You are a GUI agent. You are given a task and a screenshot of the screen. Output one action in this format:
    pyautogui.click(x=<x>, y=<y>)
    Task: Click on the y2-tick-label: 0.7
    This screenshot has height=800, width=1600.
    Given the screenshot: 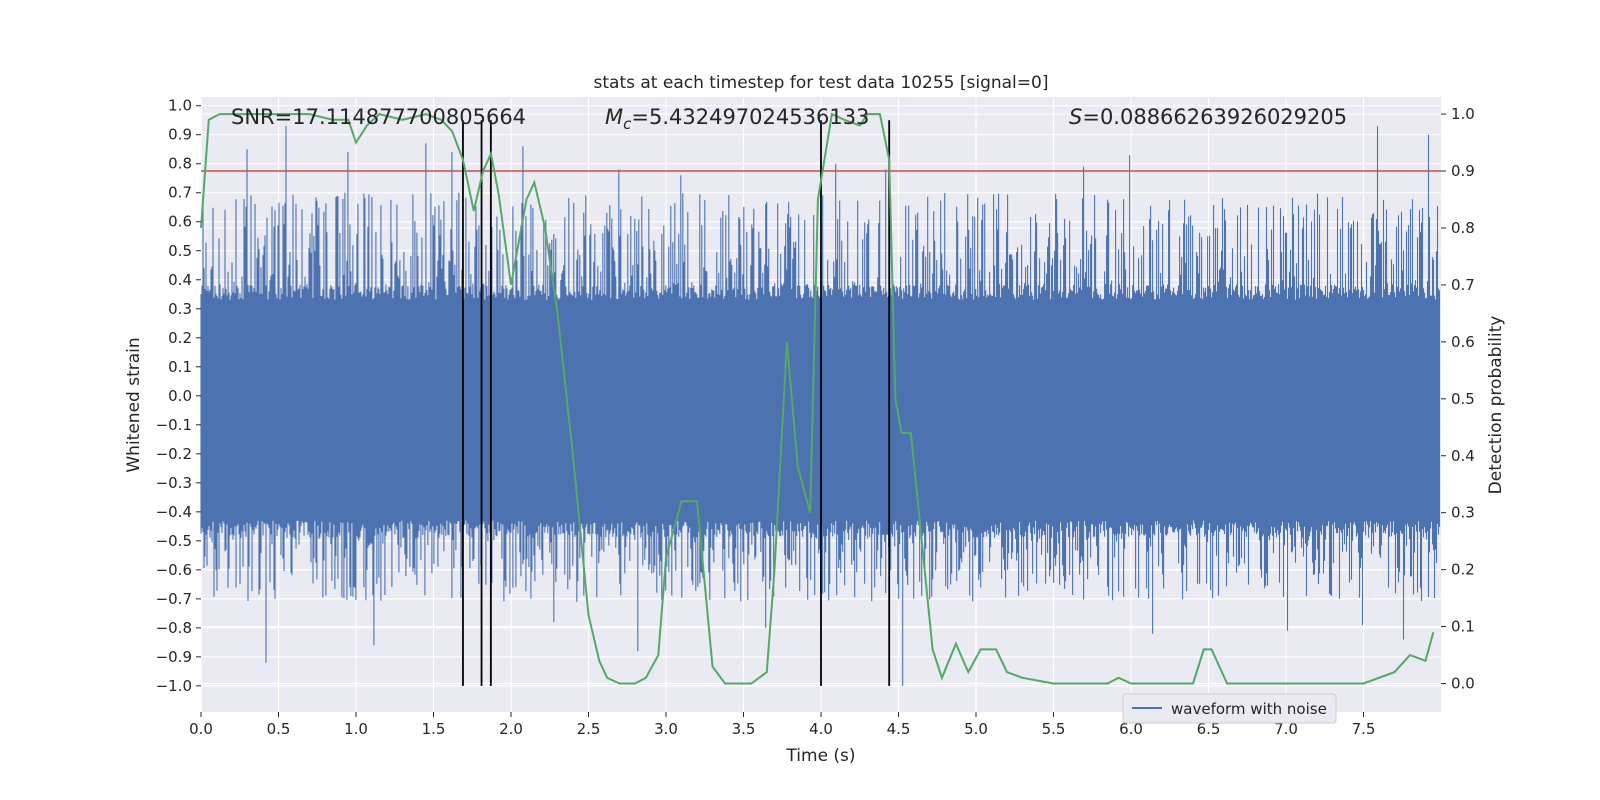 What is the action you would take?
    pyautogui.click(x=1463, y=285)
    